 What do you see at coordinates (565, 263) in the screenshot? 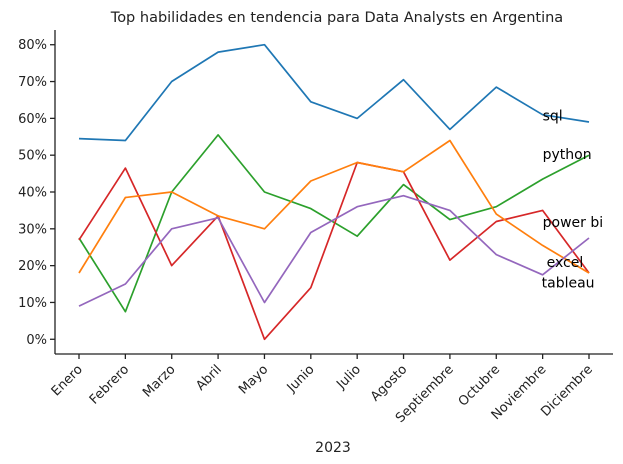
I see `series-label-excel: excel` at bounding box center [565, 263].